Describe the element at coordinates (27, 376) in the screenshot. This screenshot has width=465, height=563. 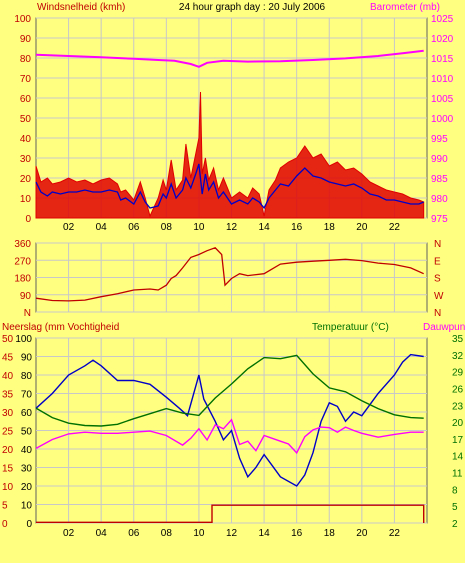
I see `y-tick-label-humidity: 80` at that location.